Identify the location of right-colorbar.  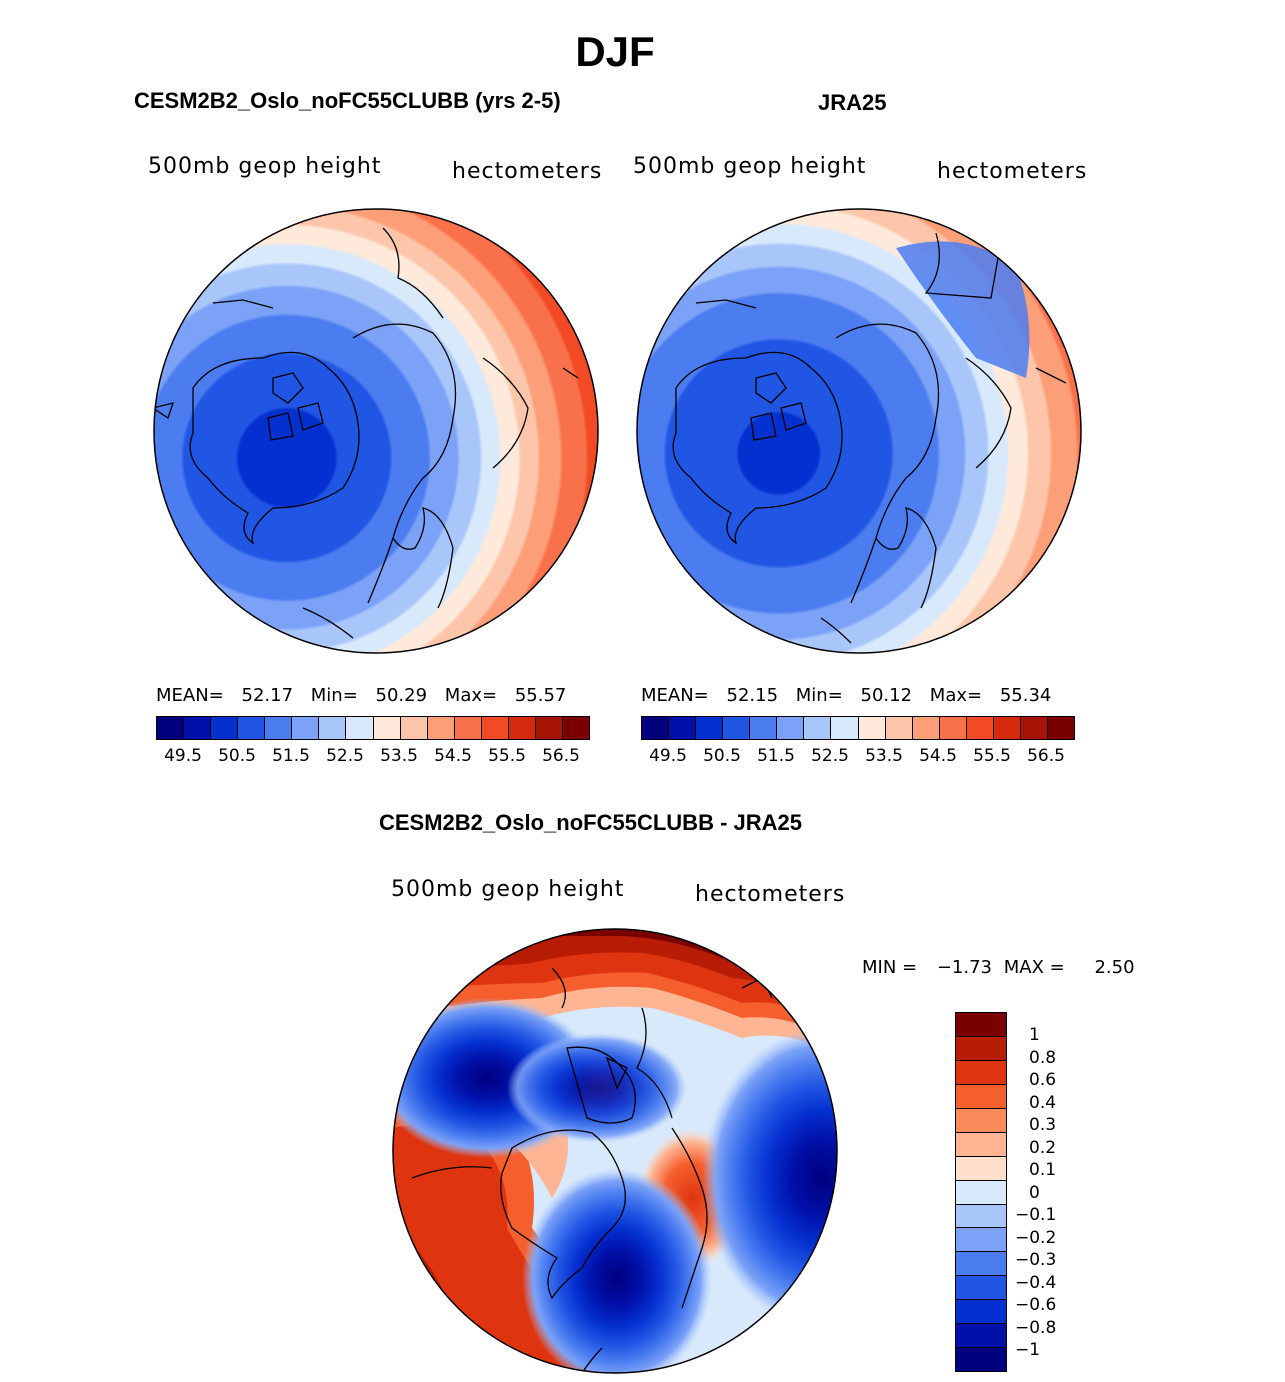
(858, 728).